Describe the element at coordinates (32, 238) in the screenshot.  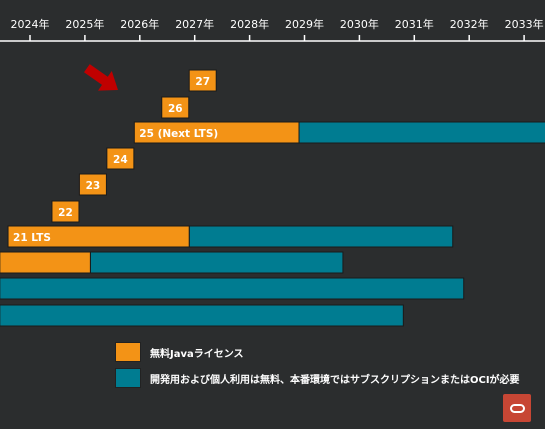
I see `bar-label: 21 LTS` at that location.